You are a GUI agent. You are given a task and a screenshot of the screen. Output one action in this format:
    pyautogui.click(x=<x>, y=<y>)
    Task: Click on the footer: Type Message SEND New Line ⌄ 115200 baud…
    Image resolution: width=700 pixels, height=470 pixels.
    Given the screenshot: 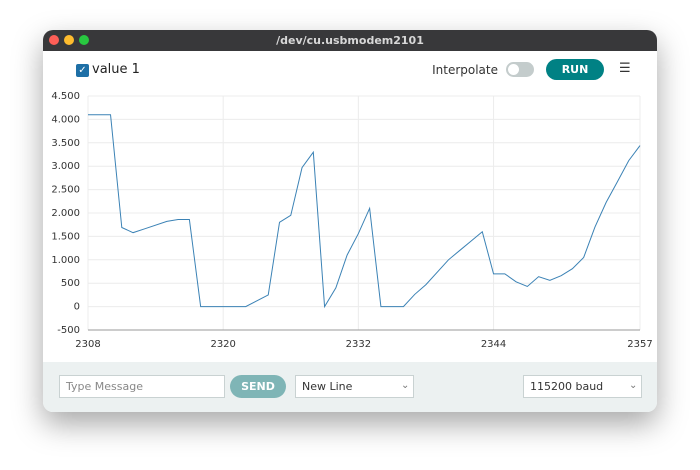 What is the action you would take?
    pyautogui.click(x=350, y=387)
    